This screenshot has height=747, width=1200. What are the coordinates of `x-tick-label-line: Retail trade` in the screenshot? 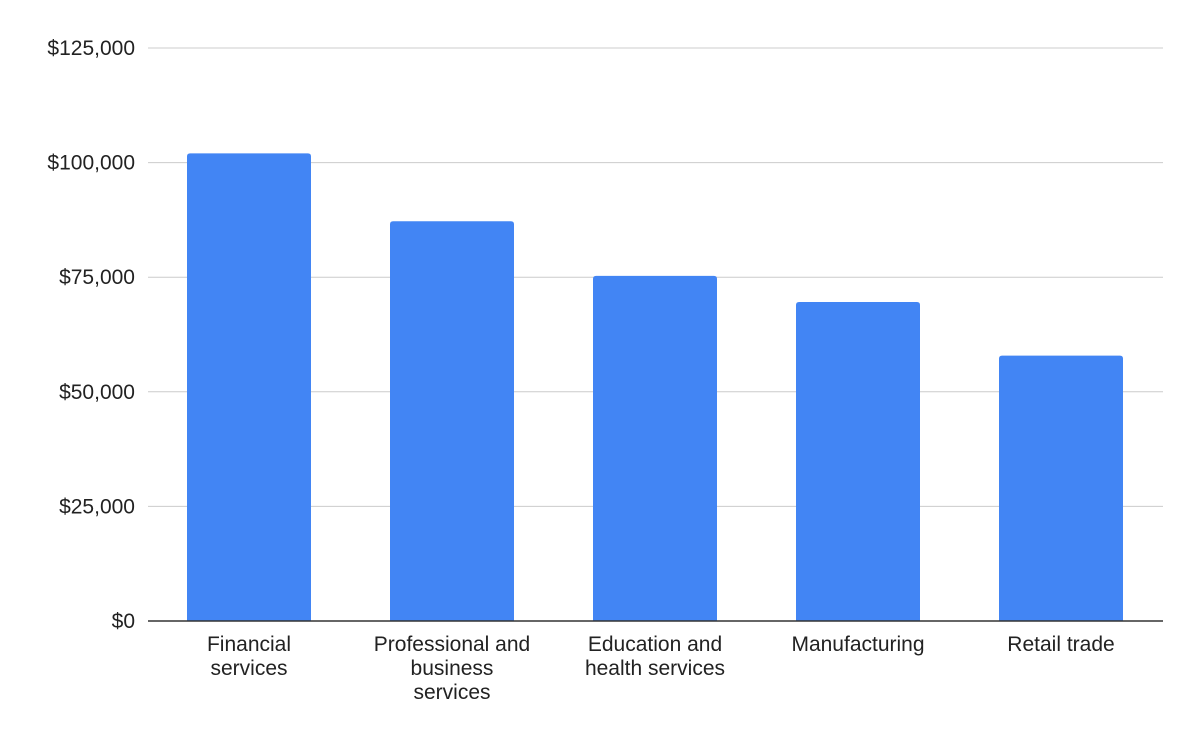 It's located at (1060, 644).